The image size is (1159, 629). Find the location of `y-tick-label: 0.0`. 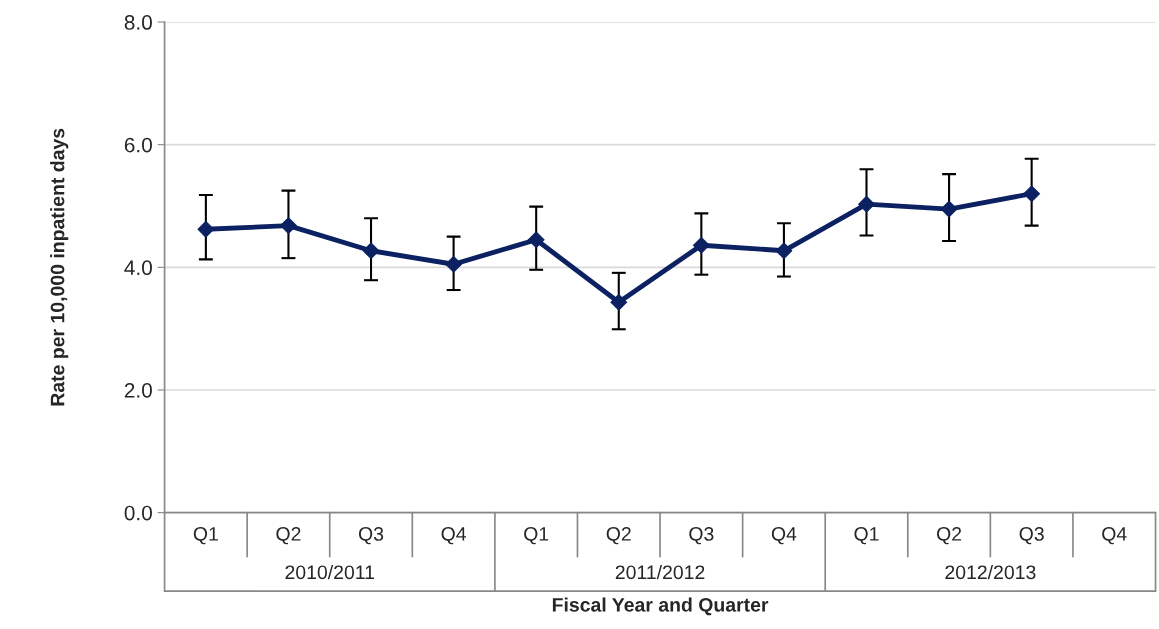

y-tick-label: 0.0 is located at coordinates (138, 513).